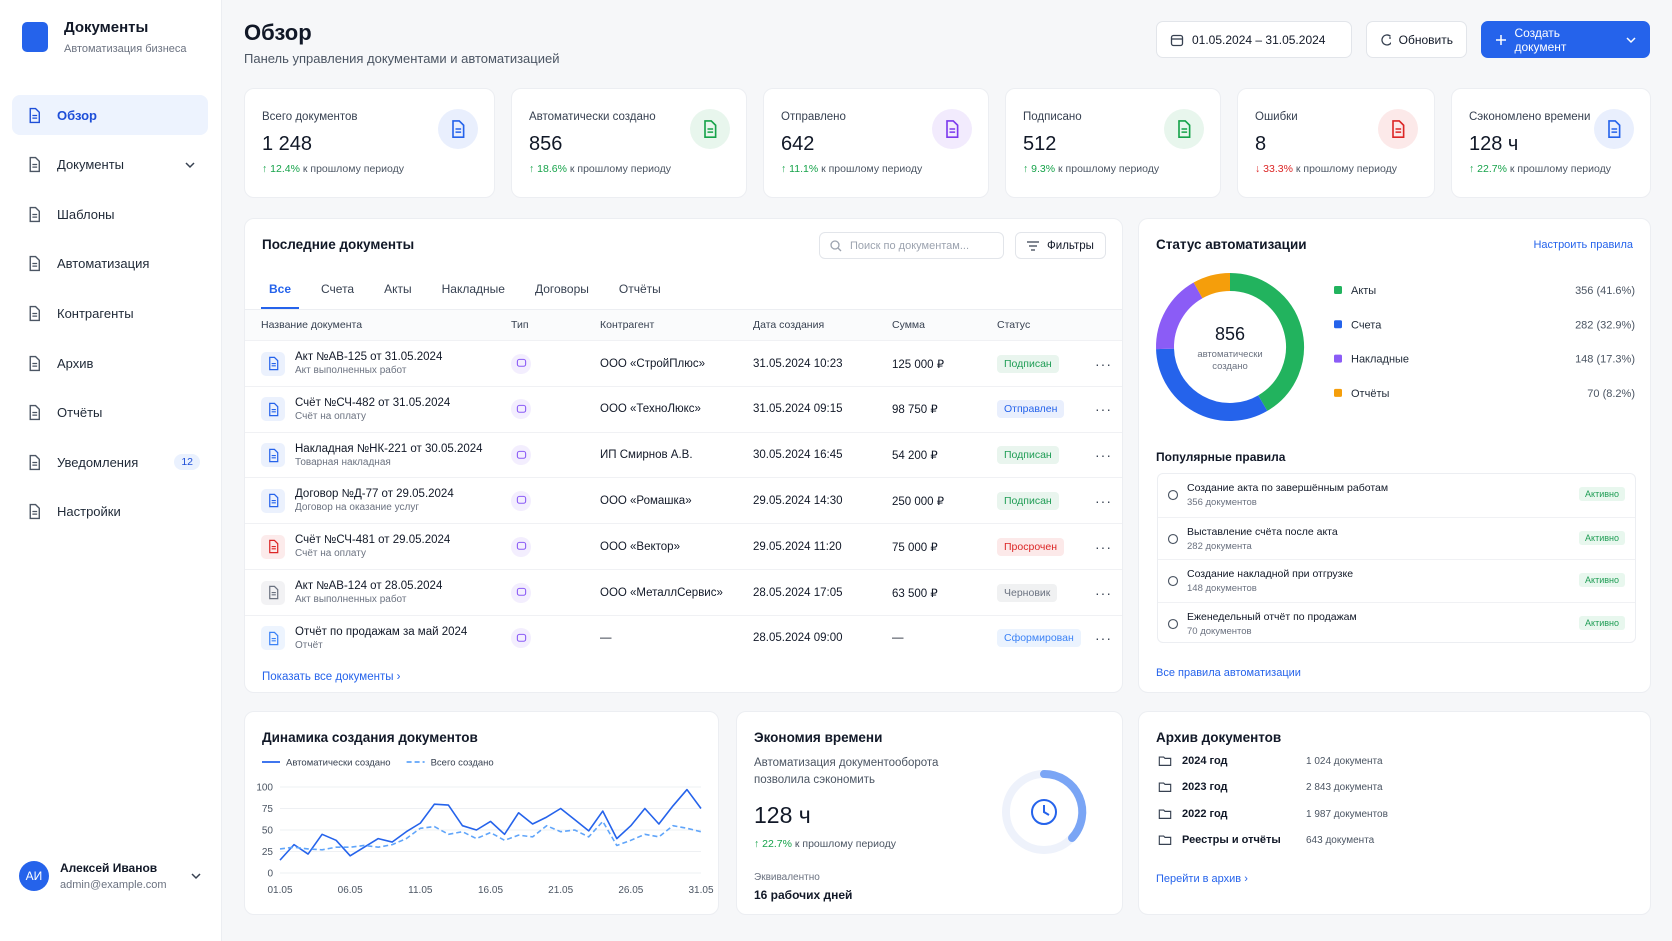  Describe the element at coordinates (1228, 673) in the screenshot. I see `all-rules-link: Все правила автоматизации` at that location.